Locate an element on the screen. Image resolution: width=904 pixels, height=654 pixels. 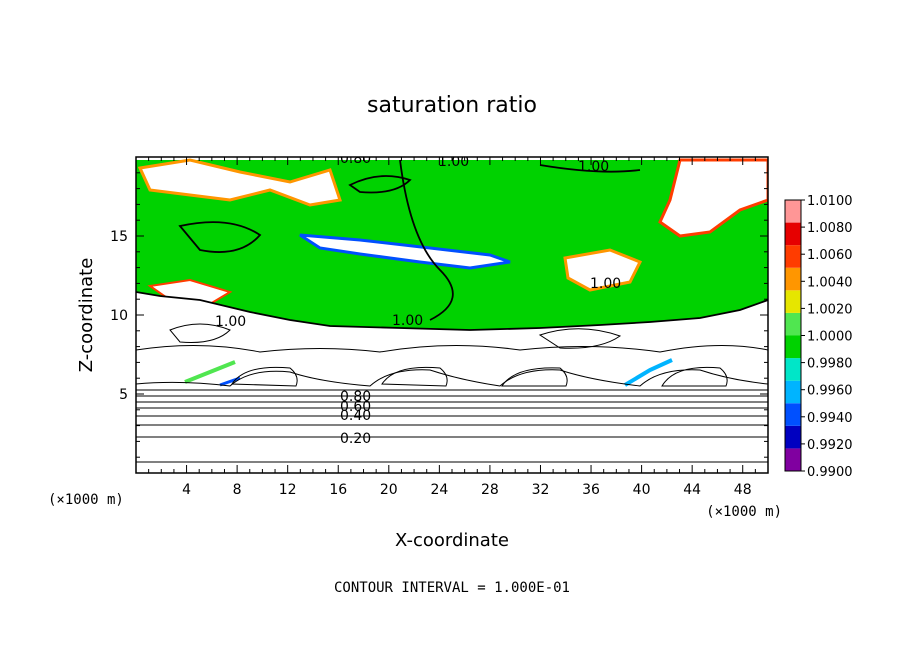
y-axis-unit: (×1000 m) is located at coordinates (86, 500).